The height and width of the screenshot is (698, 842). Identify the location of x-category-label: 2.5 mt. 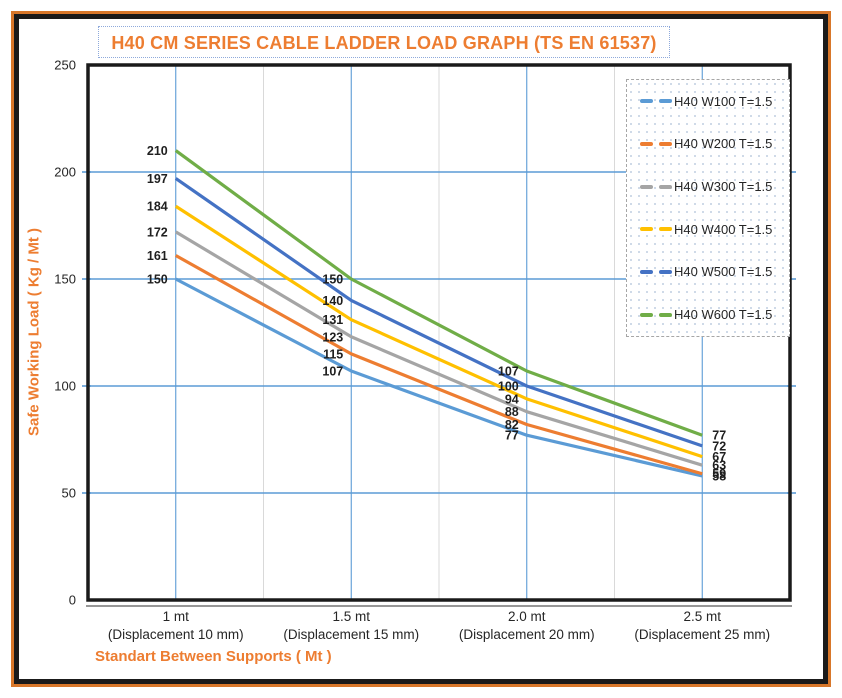
(702, 616).